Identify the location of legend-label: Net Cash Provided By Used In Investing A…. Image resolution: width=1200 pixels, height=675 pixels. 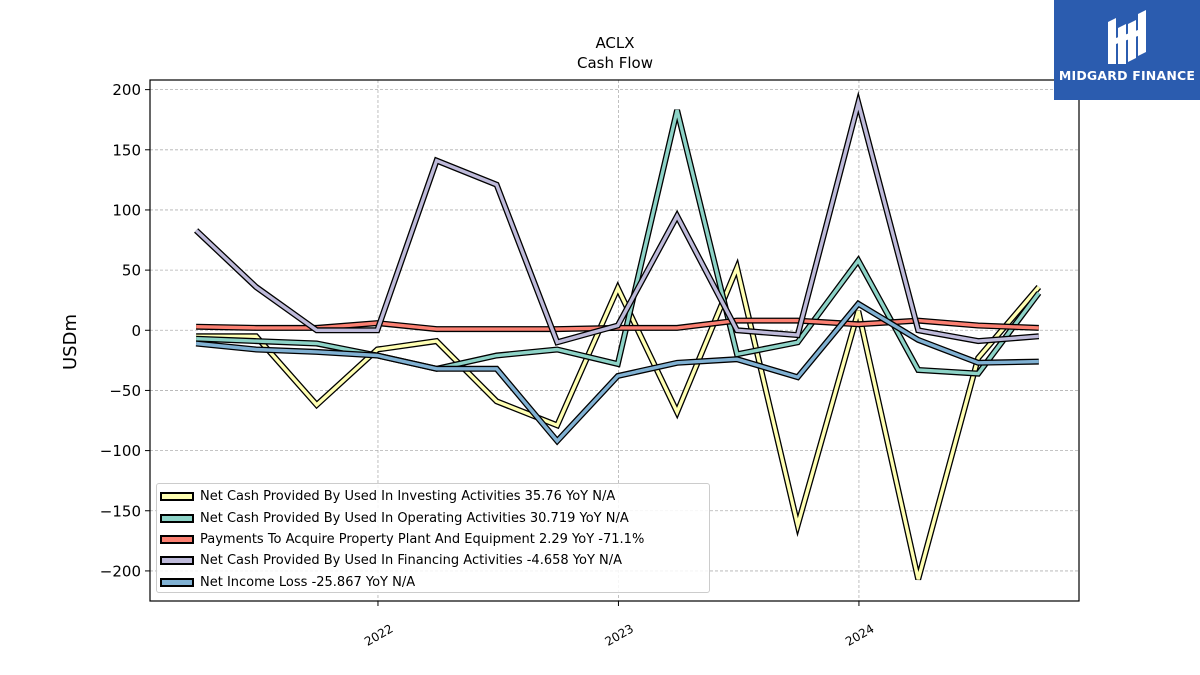
(408, 497).